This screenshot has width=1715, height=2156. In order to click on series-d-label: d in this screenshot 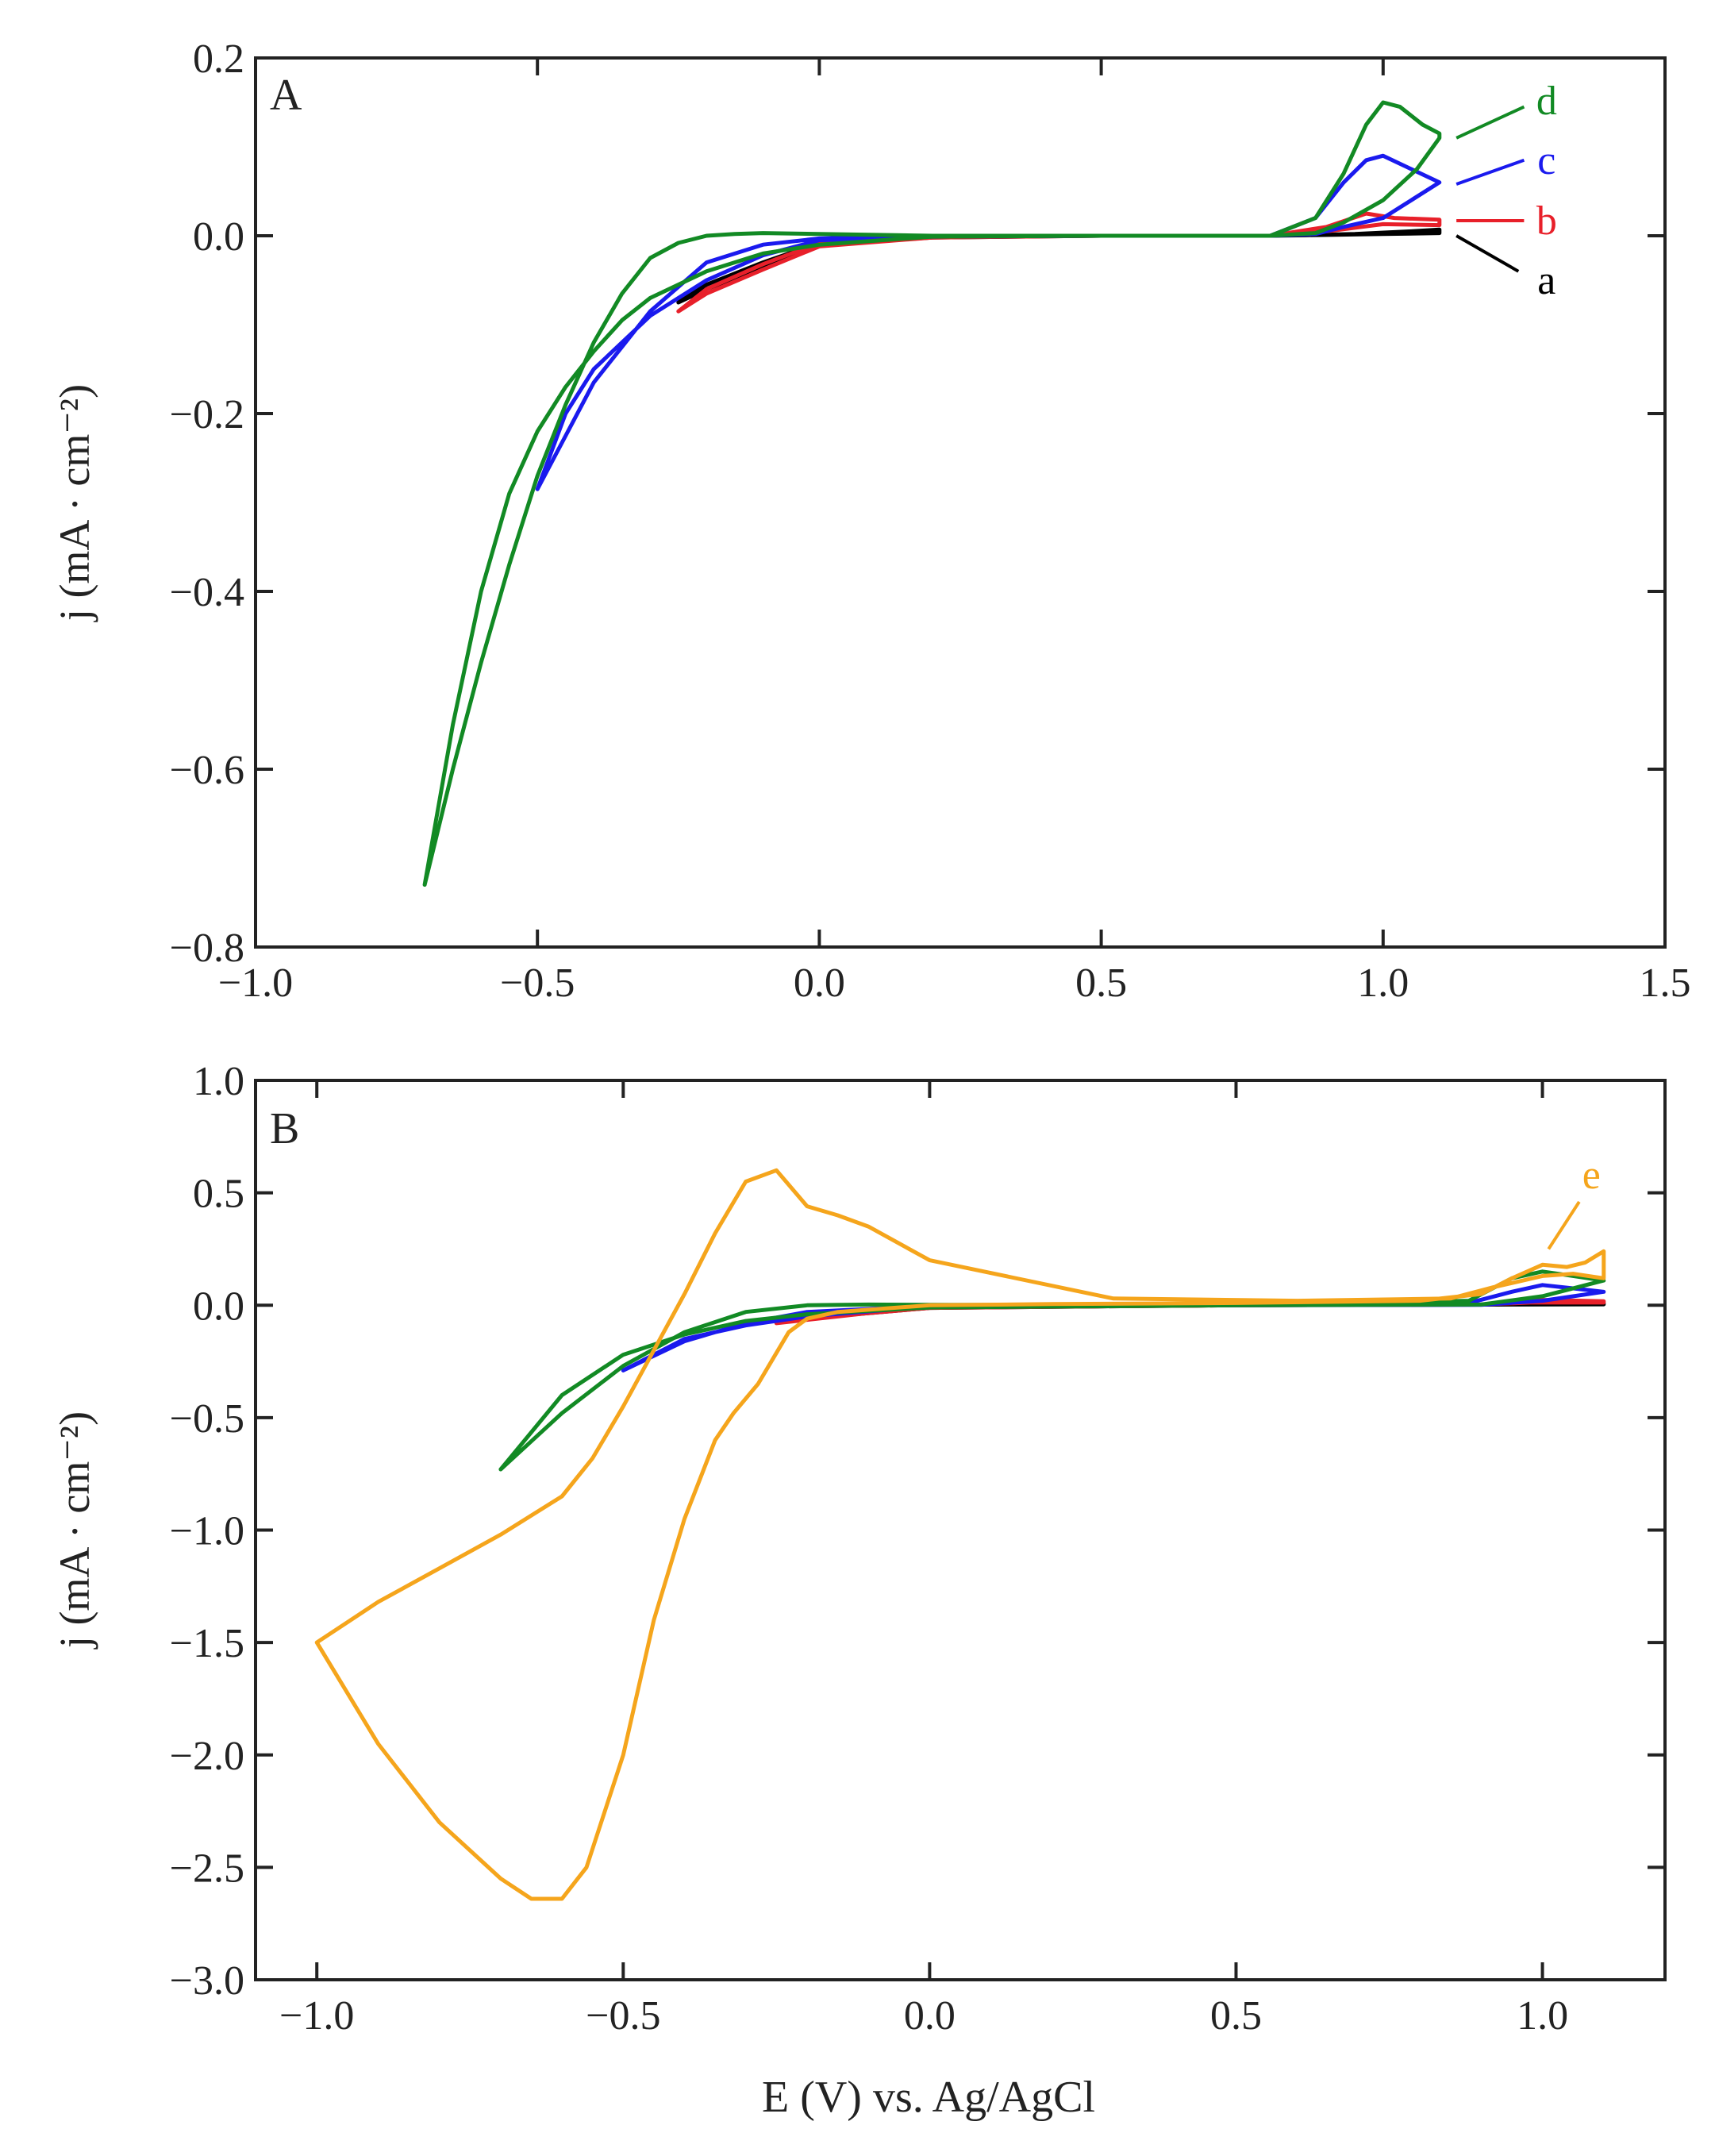, I will do `click(1547, 101)`.